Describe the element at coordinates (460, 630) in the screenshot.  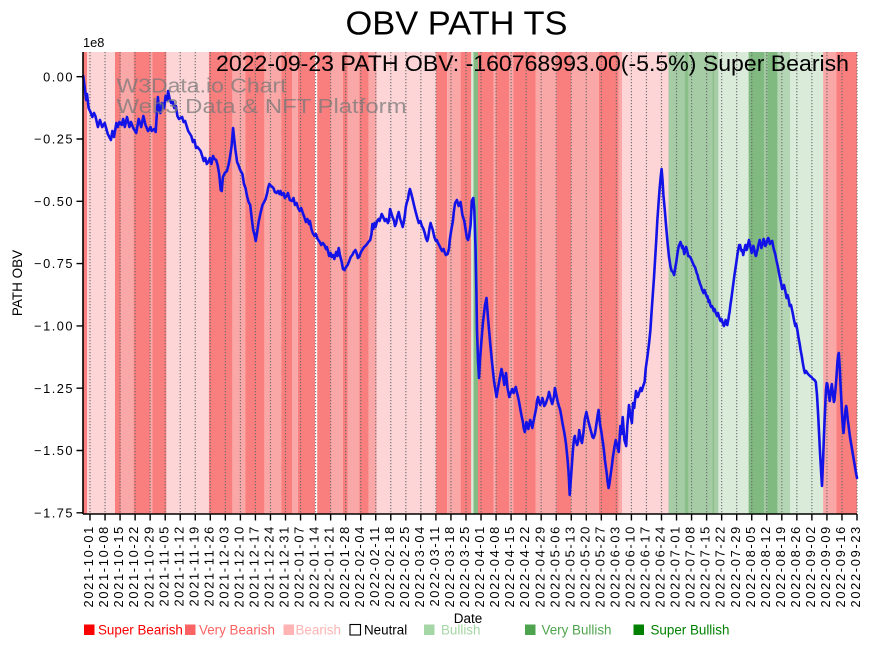
I see `svg-text: Bullish` at that location.